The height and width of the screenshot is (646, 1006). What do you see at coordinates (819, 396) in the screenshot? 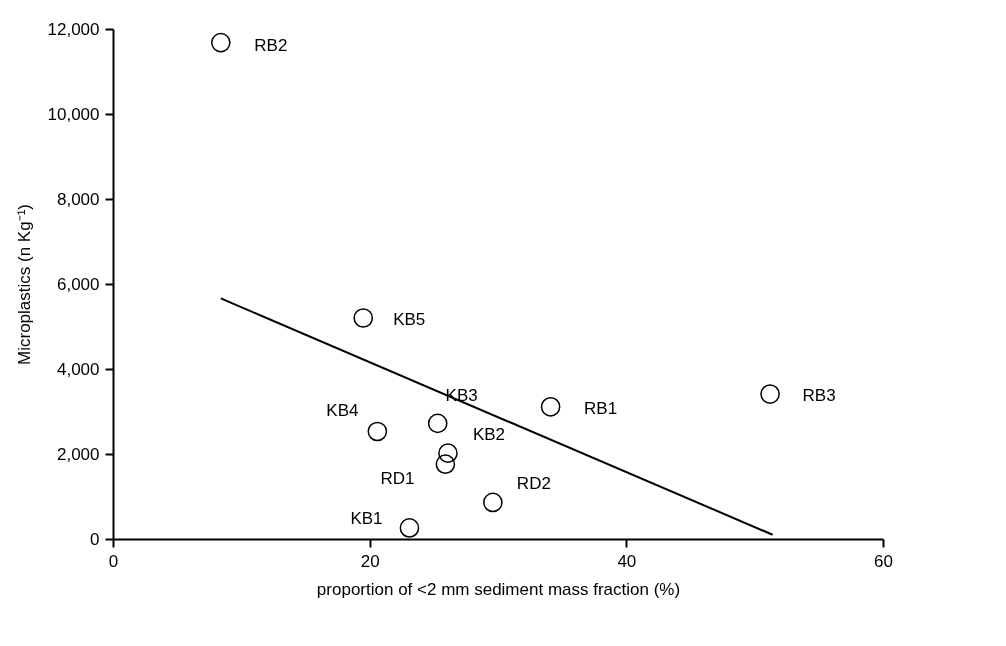
I see `data-label: RB3` at bounding box center [819, 396].